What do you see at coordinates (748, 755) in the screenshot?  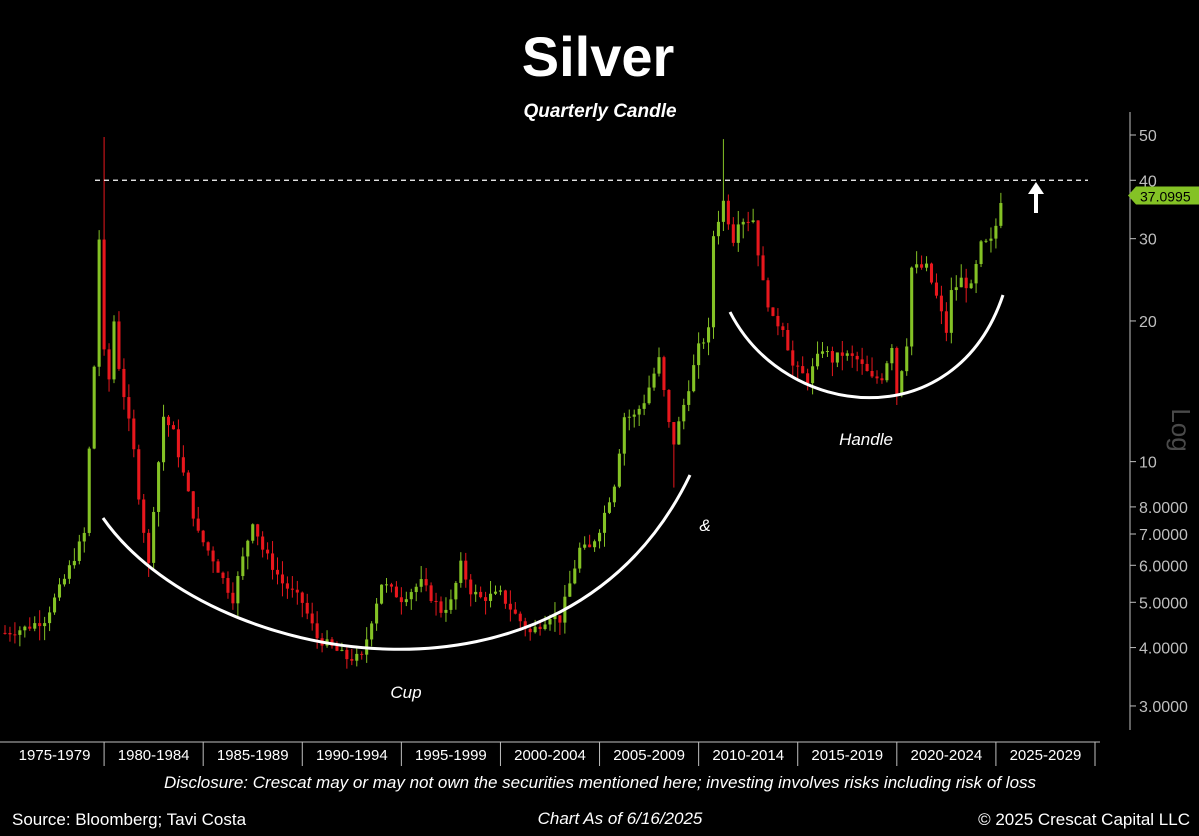 I see `x-period-label: 2010-2014` at bounding box center [748, 755].